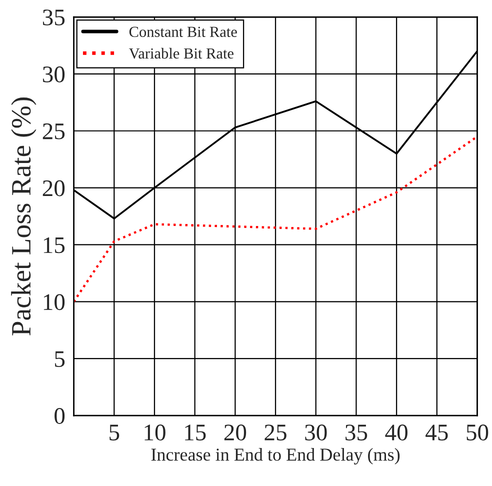  I want to click on y-tick-label: 0, so click(59, 416).